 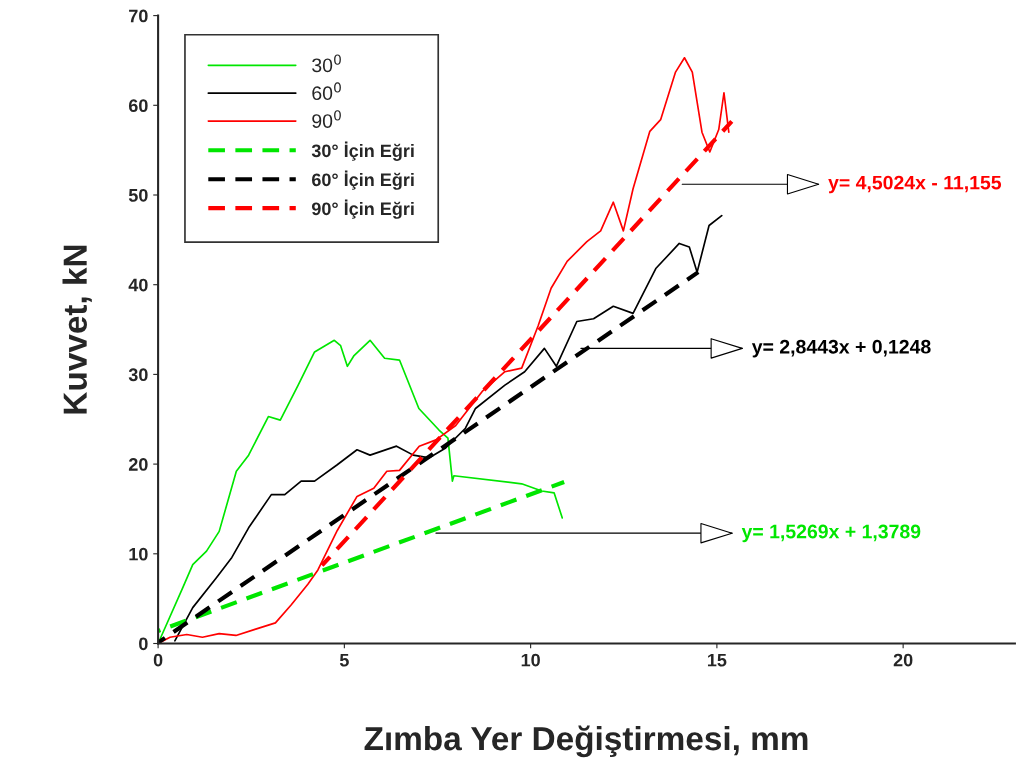 I want to click on x-tick-label: 5, so click(x=344, y=660).